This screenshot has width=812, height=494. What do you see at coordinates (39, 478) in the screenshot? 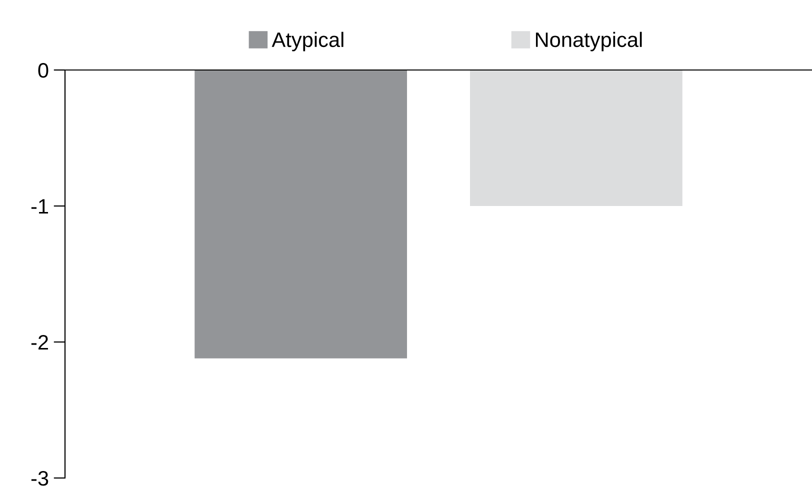
I see `y-tick-label: -3` at bounding box center [39, 478].